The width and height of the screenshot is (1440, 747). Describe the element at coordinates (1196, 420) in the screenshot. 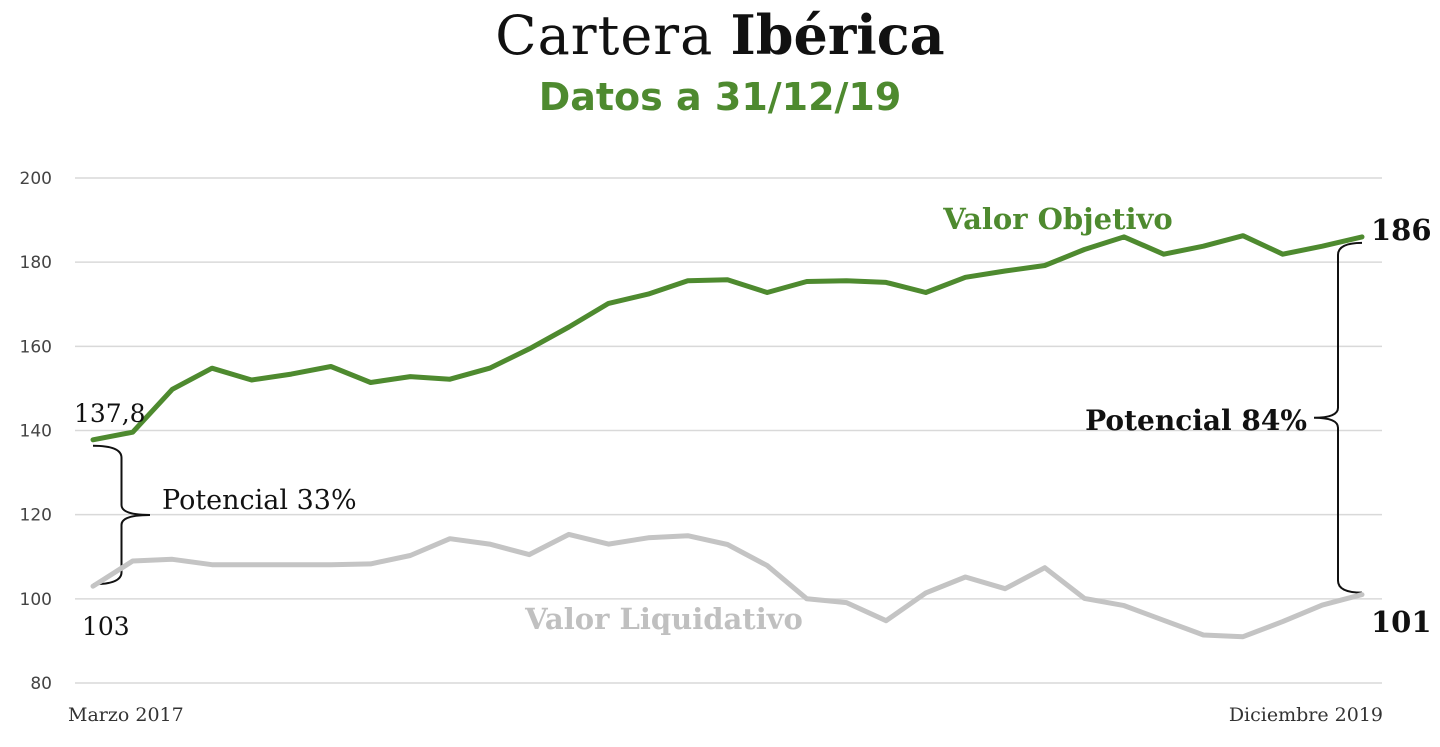

I see `label-potencial-end: Potencial 84%` at that location.